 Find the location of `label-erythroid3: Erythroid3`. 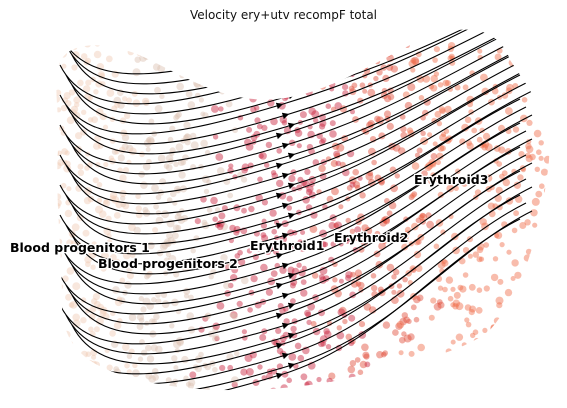

label-erythroid3: Erythroid3 is located at coordinates (451, 179).